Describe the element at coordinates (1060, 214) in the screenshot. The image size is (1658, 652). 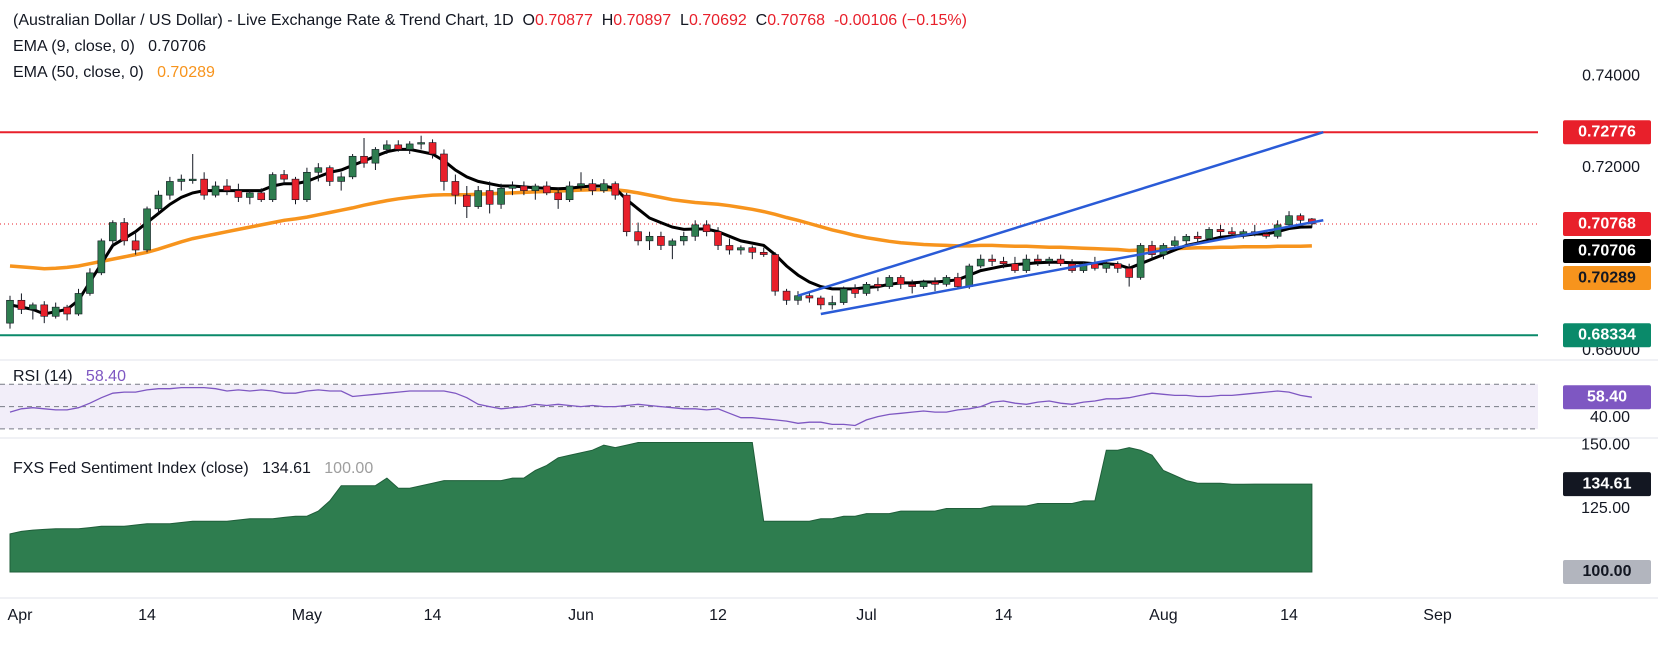
I see `channel-upper-line` at that location.